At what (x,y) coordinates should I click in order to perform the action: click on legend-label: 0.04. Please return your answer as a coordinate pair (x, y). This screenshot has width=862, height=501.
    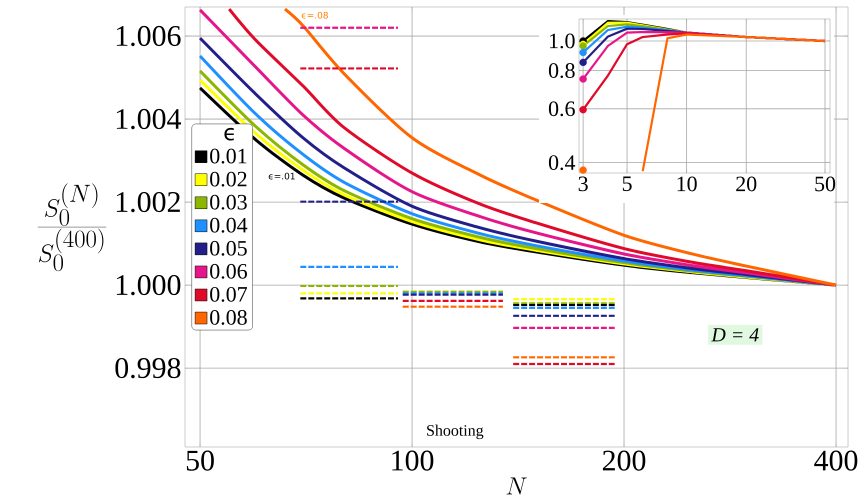
    Looking at the image, I should click on (229, 225).